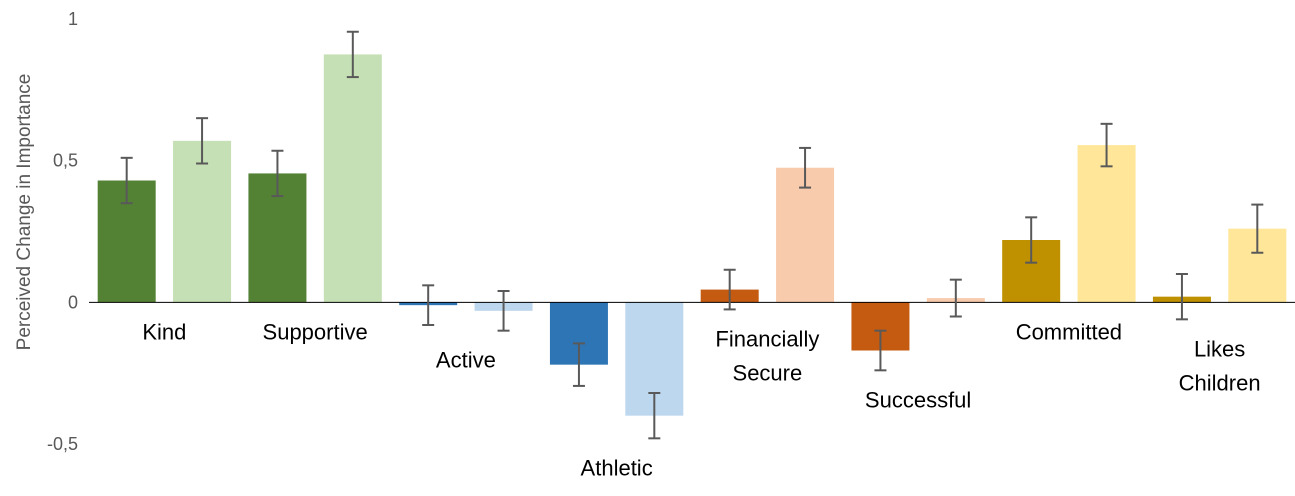 This screenshot has width=1295, height=496. I want to click on category-label: Kind, so click(164, 331).